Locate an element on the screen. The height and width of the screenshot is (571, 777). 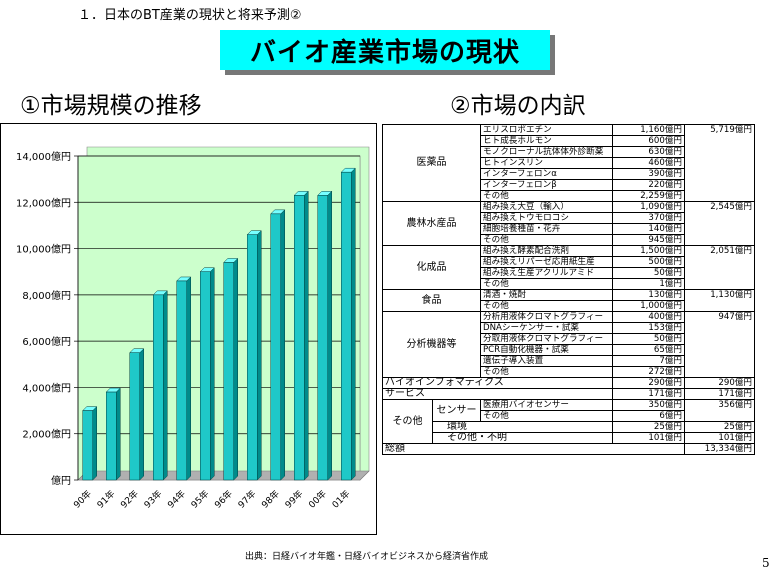
table-row: DNAシーケンサー・試薬 153億円 is located at coordinates (569, 328).